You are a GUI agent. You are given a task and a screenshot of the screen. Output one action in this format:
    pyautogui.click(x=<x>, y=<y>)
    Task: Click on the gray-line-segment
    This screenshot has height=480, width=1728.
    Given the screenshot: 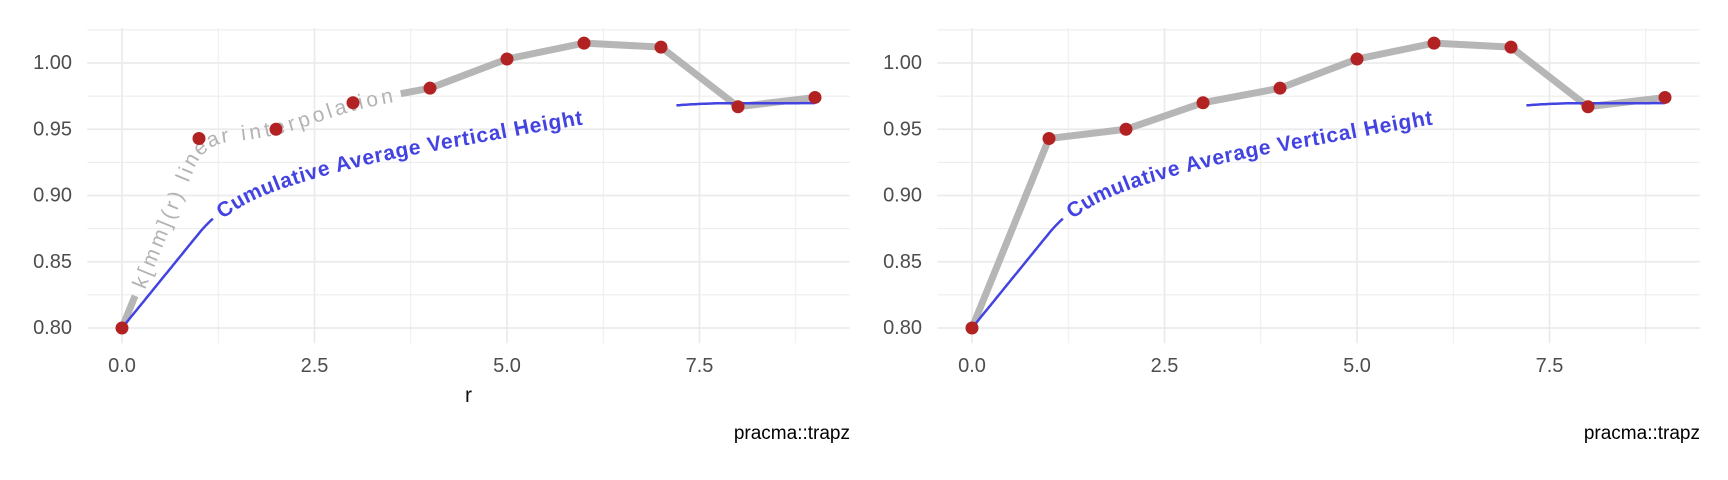 What is the action you would take?
    pyautogui.click(x=608, y=75)
    